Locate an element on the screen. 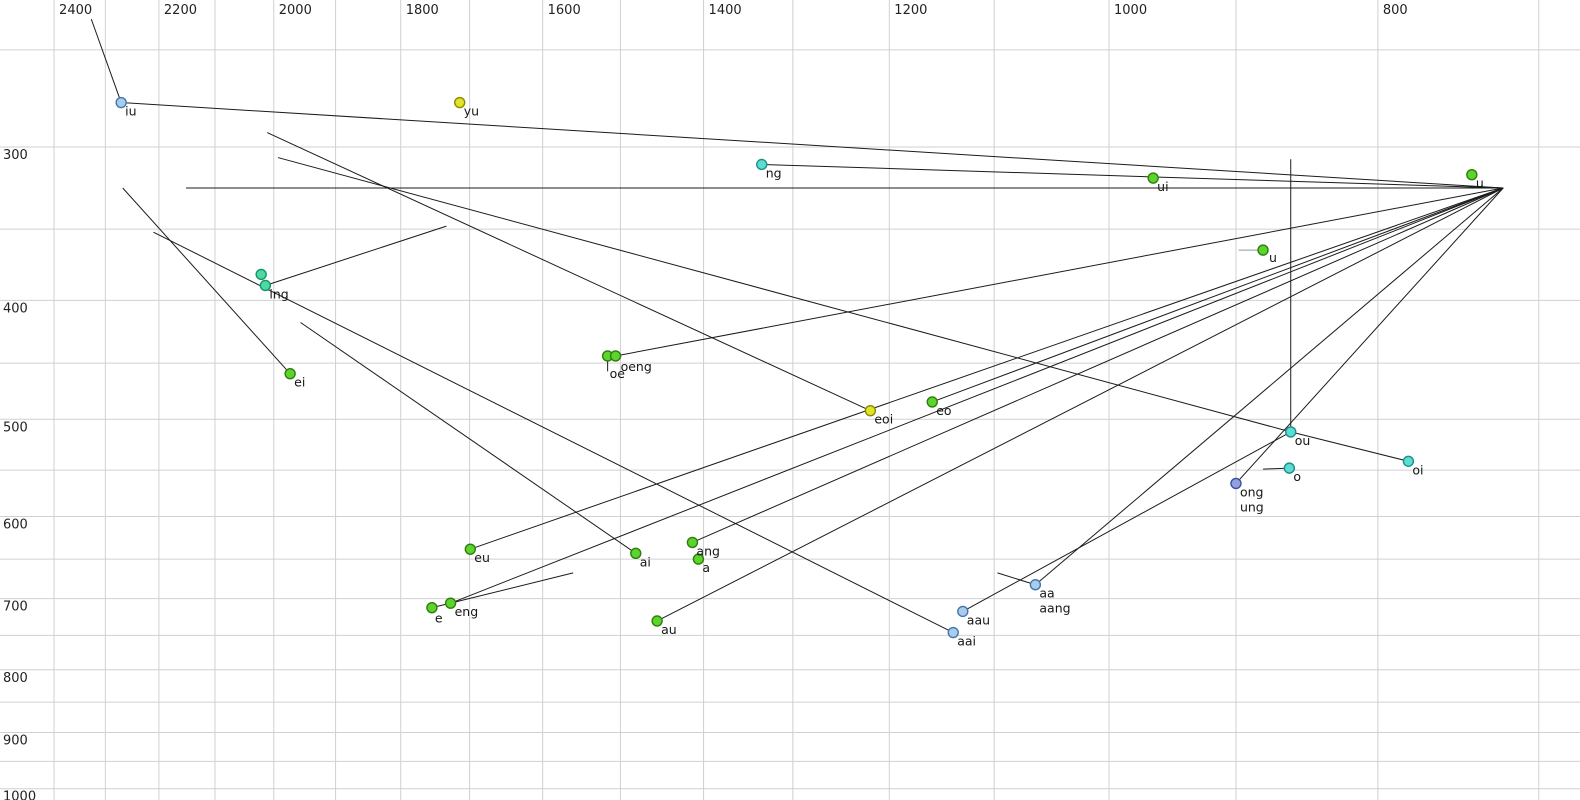  vowel-label-eoi: eoi is located at coordinates (883, 419).